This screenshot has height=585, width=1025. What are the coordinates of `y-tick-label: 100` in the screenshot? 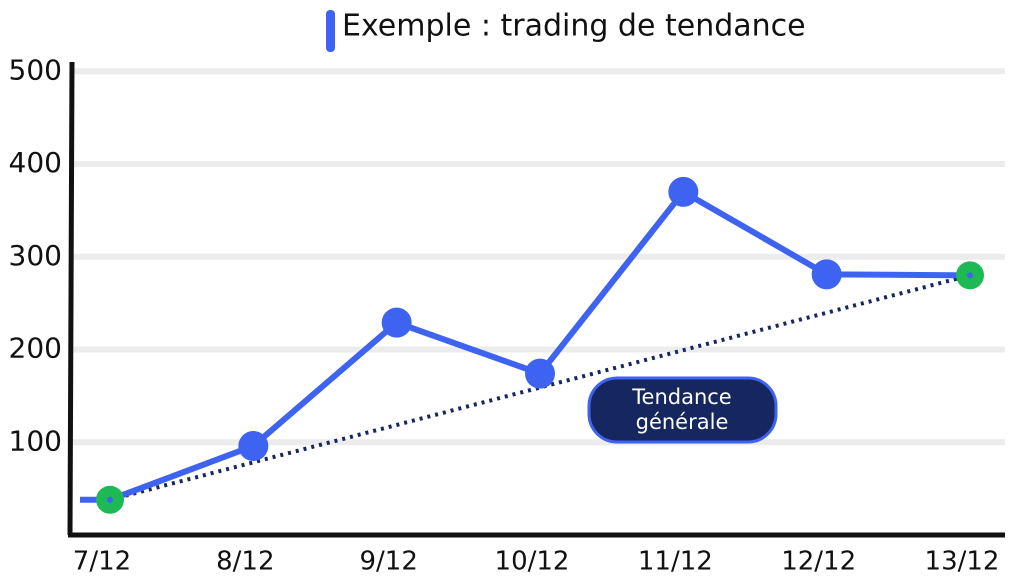 It's located at (35, 440).